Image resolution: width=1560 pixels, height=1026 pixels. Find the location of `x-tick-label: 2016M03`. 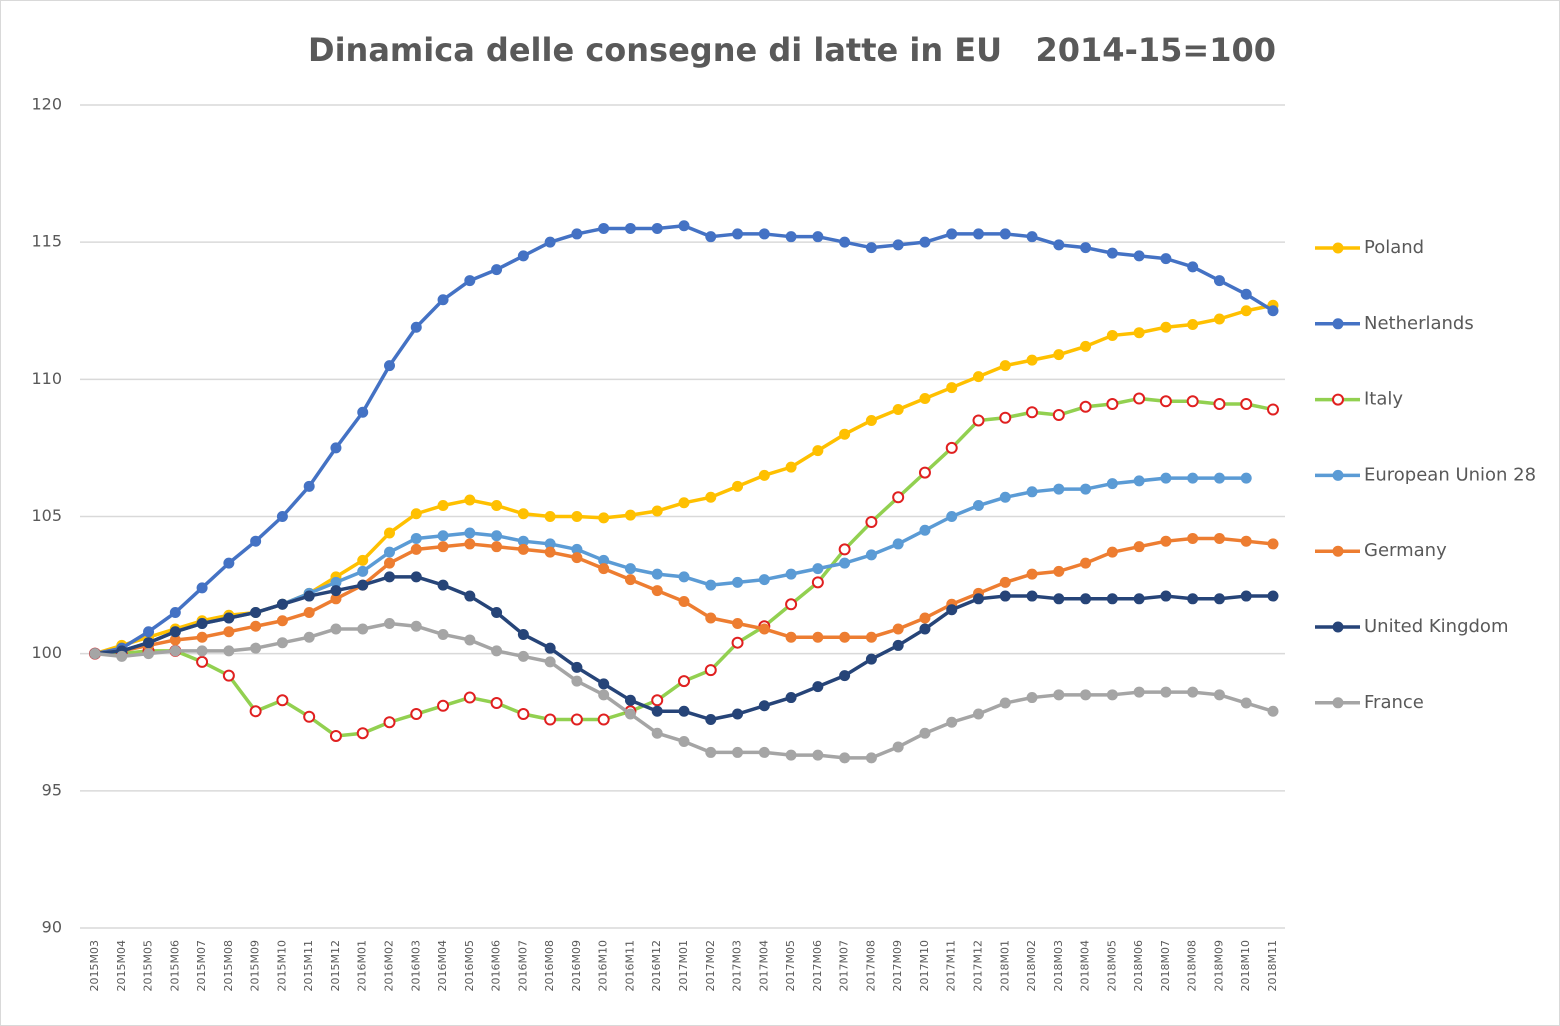

x-tick-label: 2016M03 is located at coordinates (415, 965).